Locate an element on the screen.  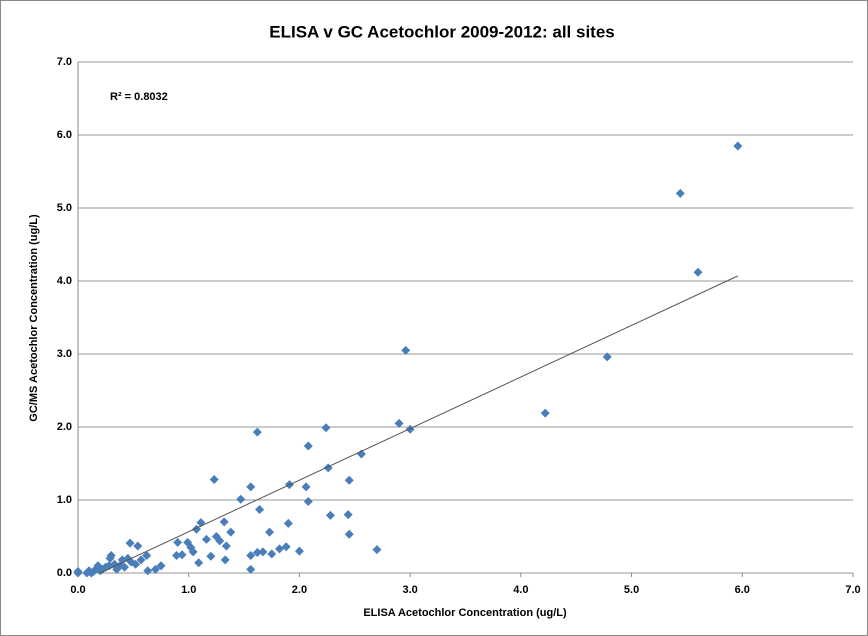
y-tick-label: 2.0 is located at coordinates (64, 427).